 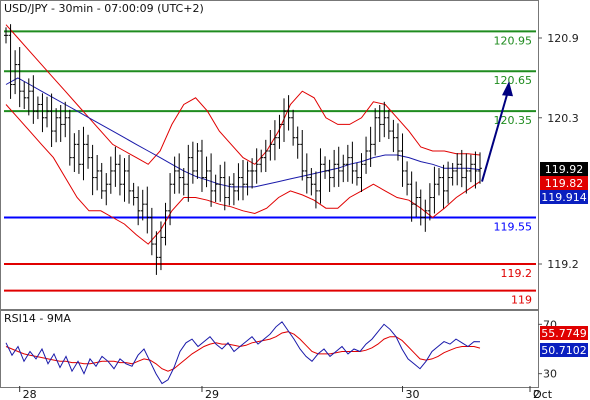 I want to click on price-tag-119.82: 119.82, so click(x=564, y=183).